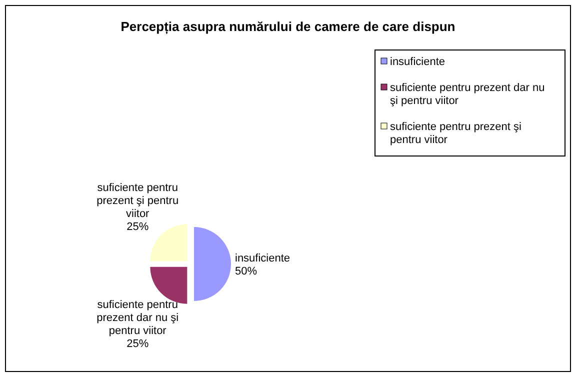 This screenshot has height=379, width=576. Describe the element at coordinates (137, 317) in the screenshot. I see `slice-label: suficiente pentru prezent dar nu şi pentru viitor` at that location.